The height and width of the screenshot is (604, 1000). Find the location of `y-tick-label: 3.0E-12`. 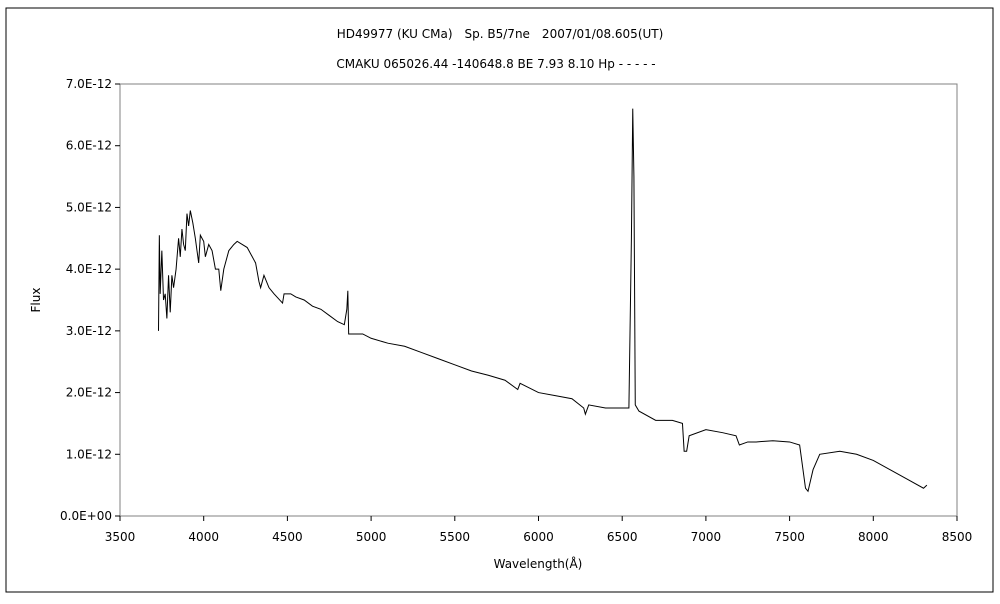

y-tick-label: 3.0E-12 is located at coordinates (89, 331).